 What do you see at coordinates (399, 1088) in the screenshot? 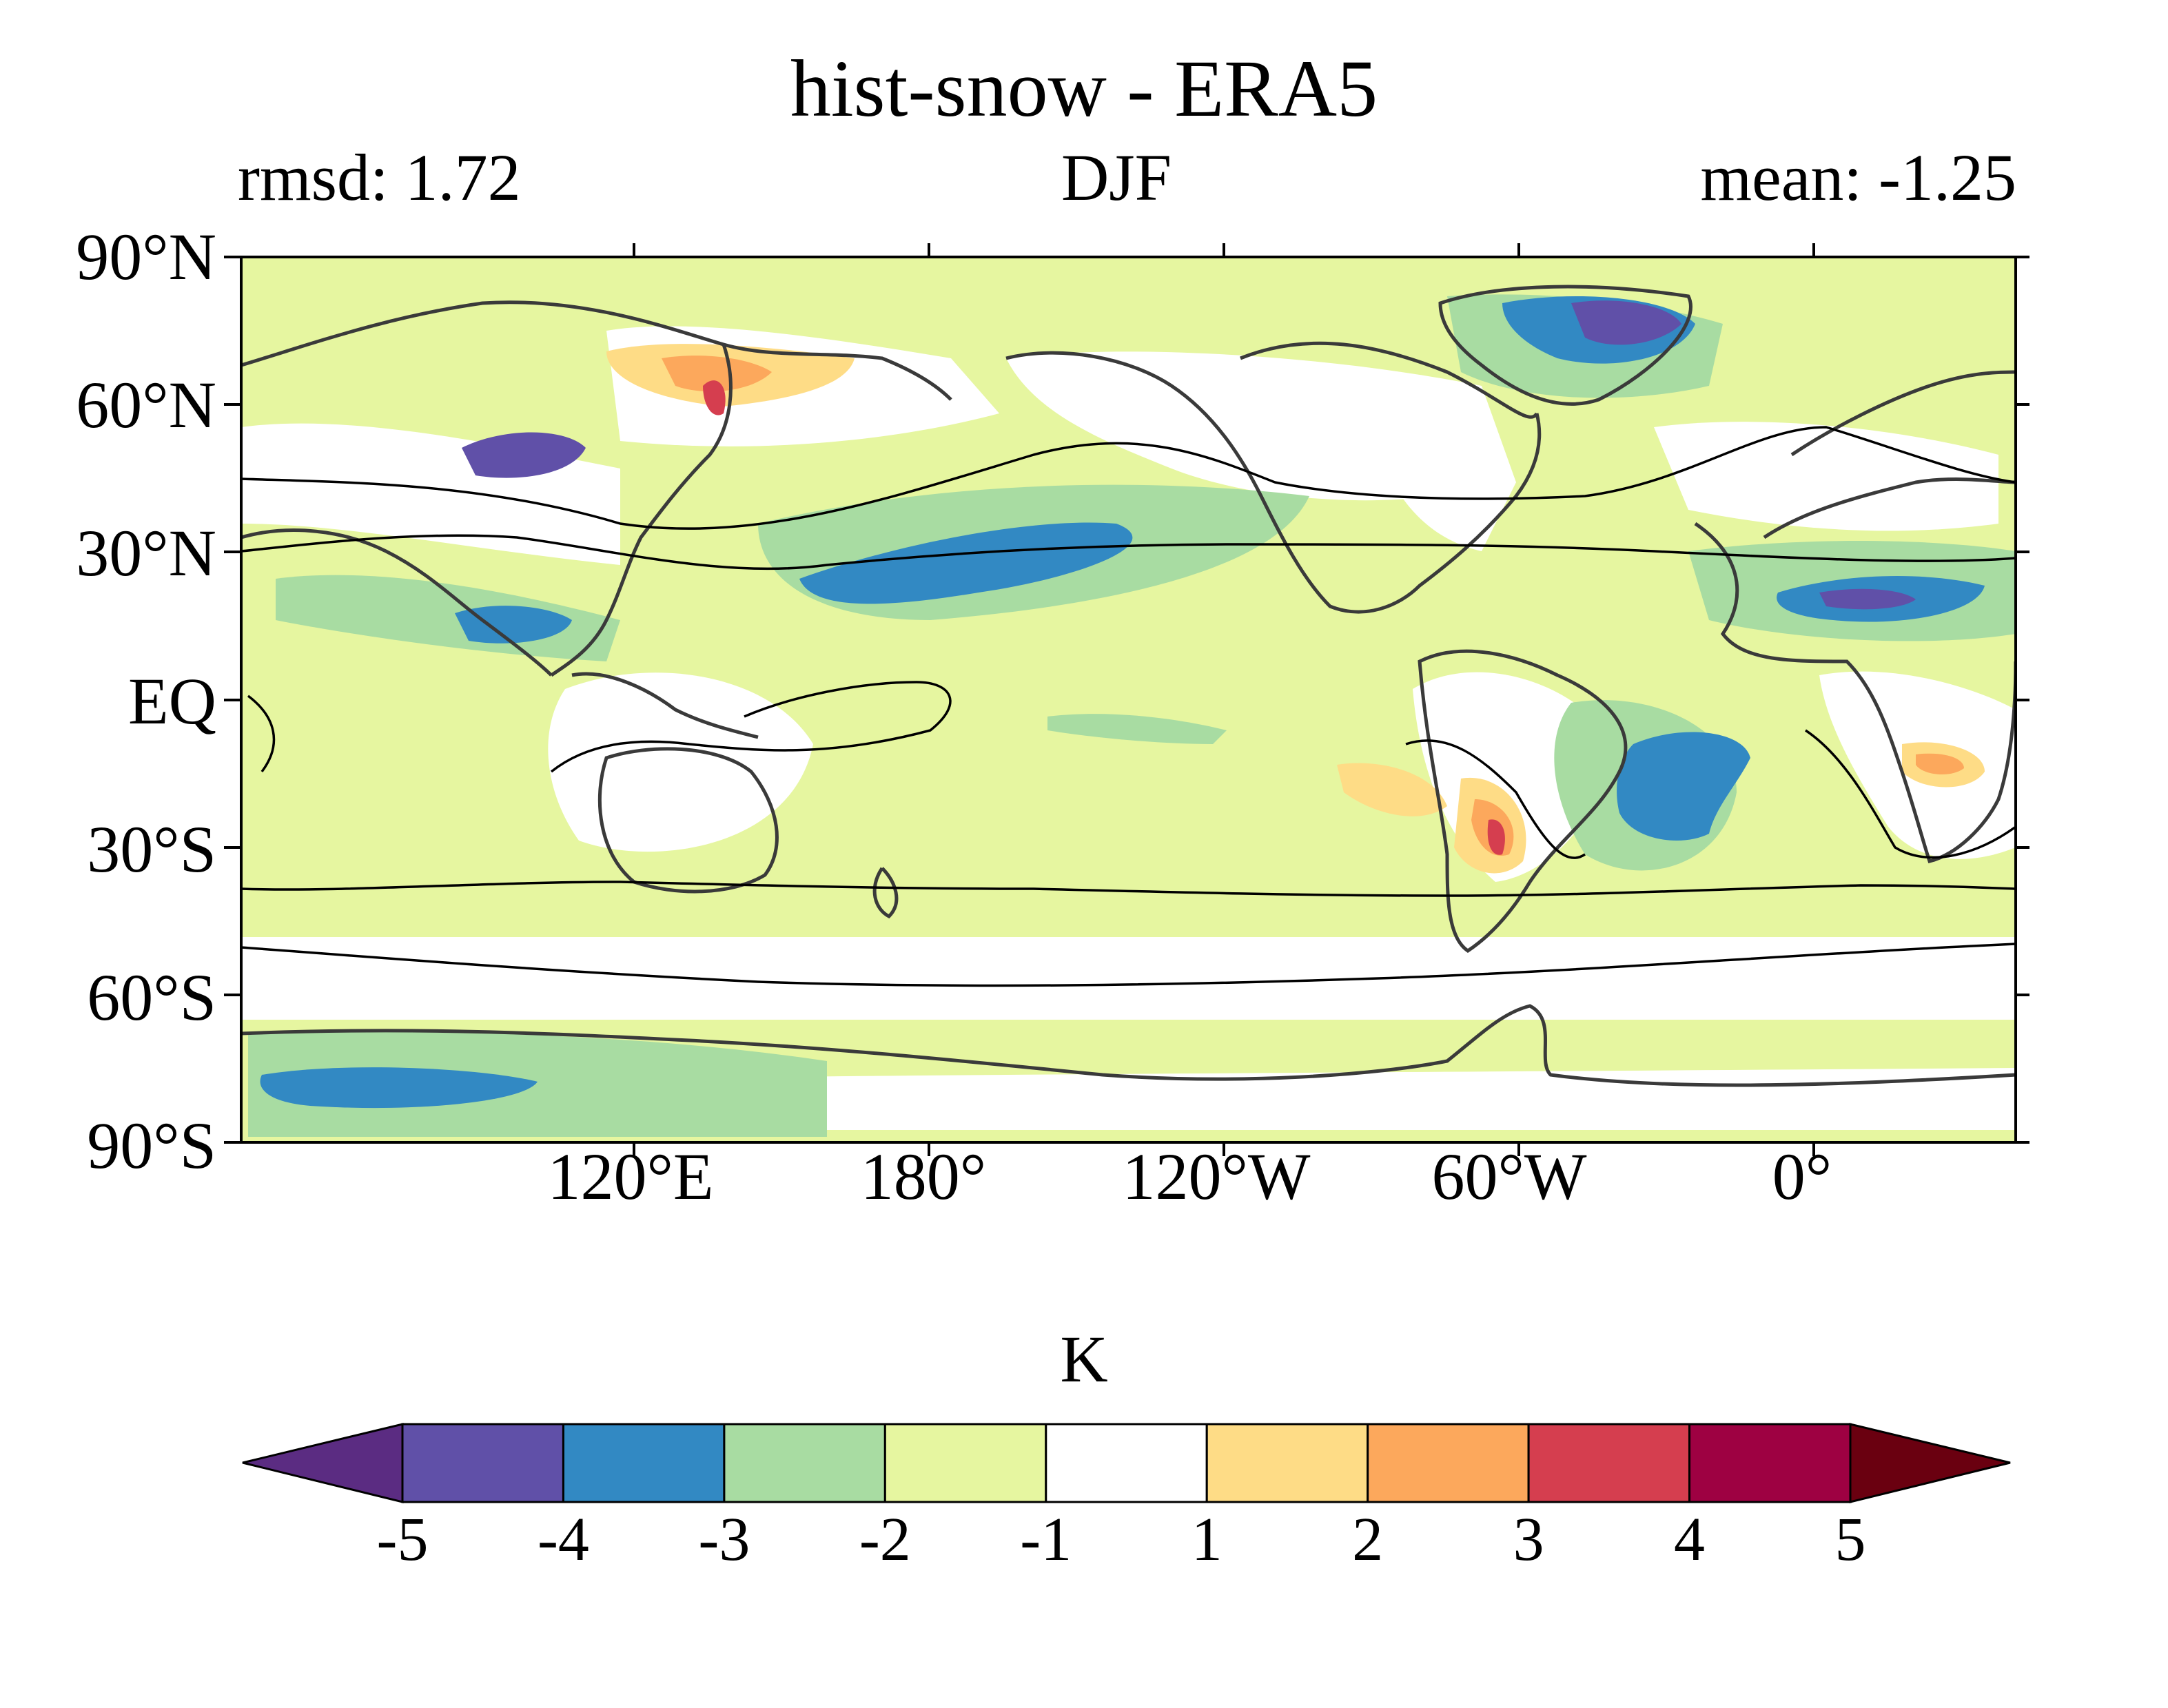
I see `field-antarctic-blue` at bounding box center [399, 1088].